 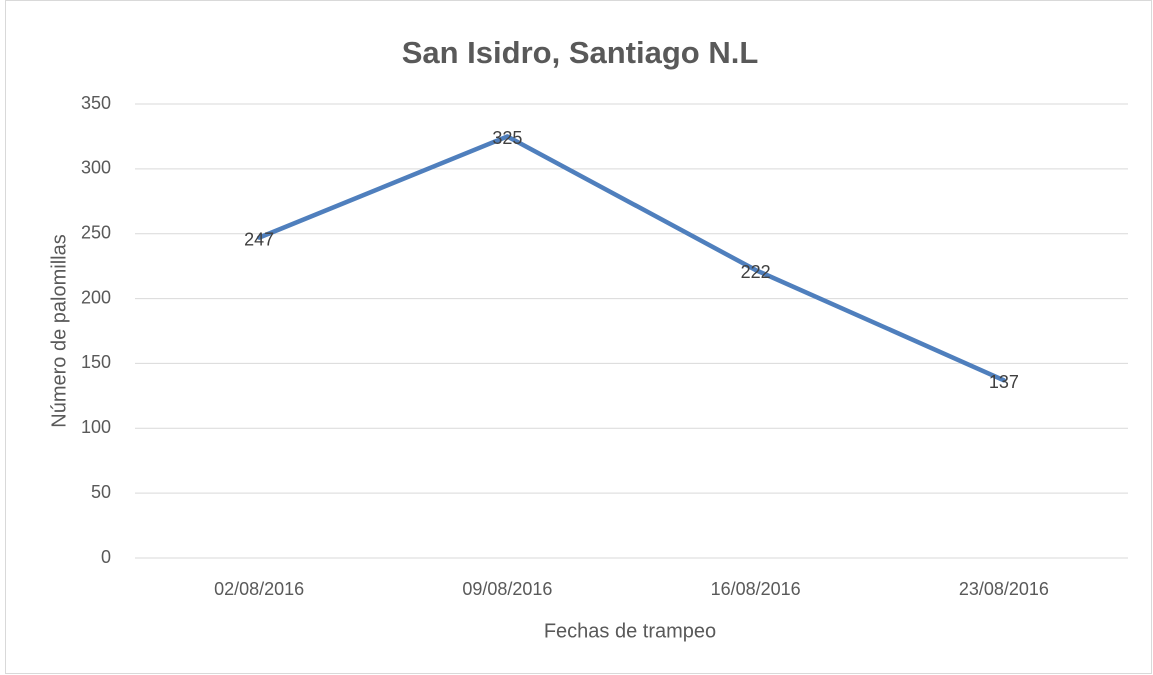 What do you see at coordinates (259, 239) in the screenshot?
I see `data-label: 247` at bounding box center [259, 239].